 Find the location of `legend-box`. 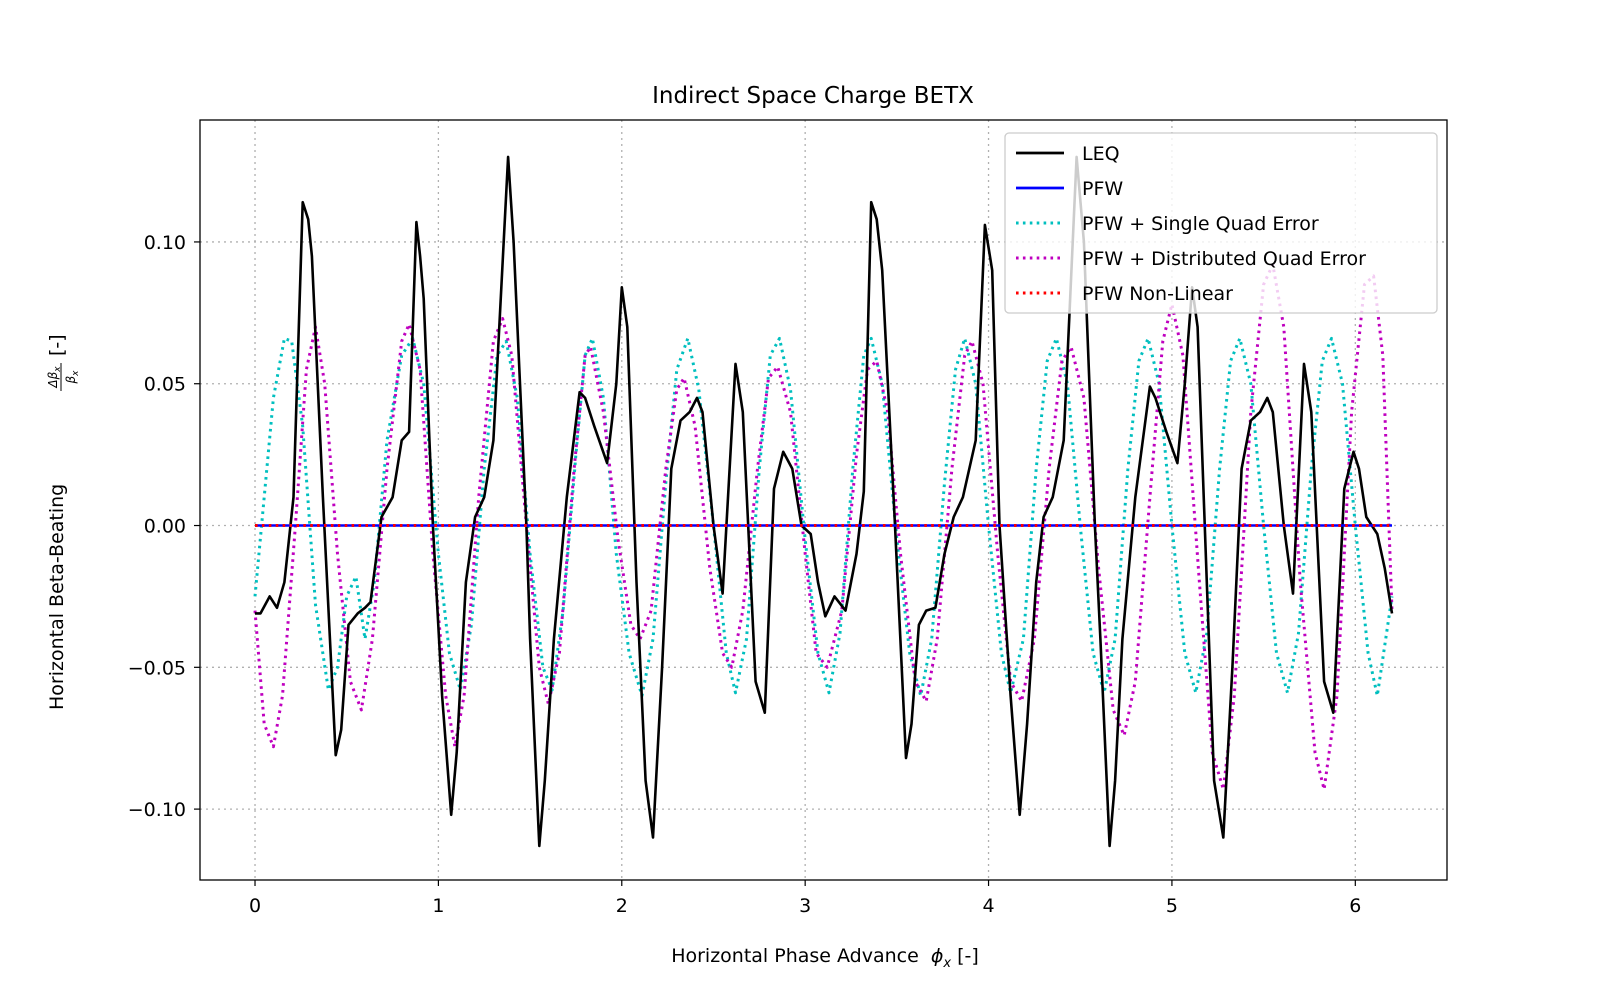

legend-box is located at coordinates (1221, 223).